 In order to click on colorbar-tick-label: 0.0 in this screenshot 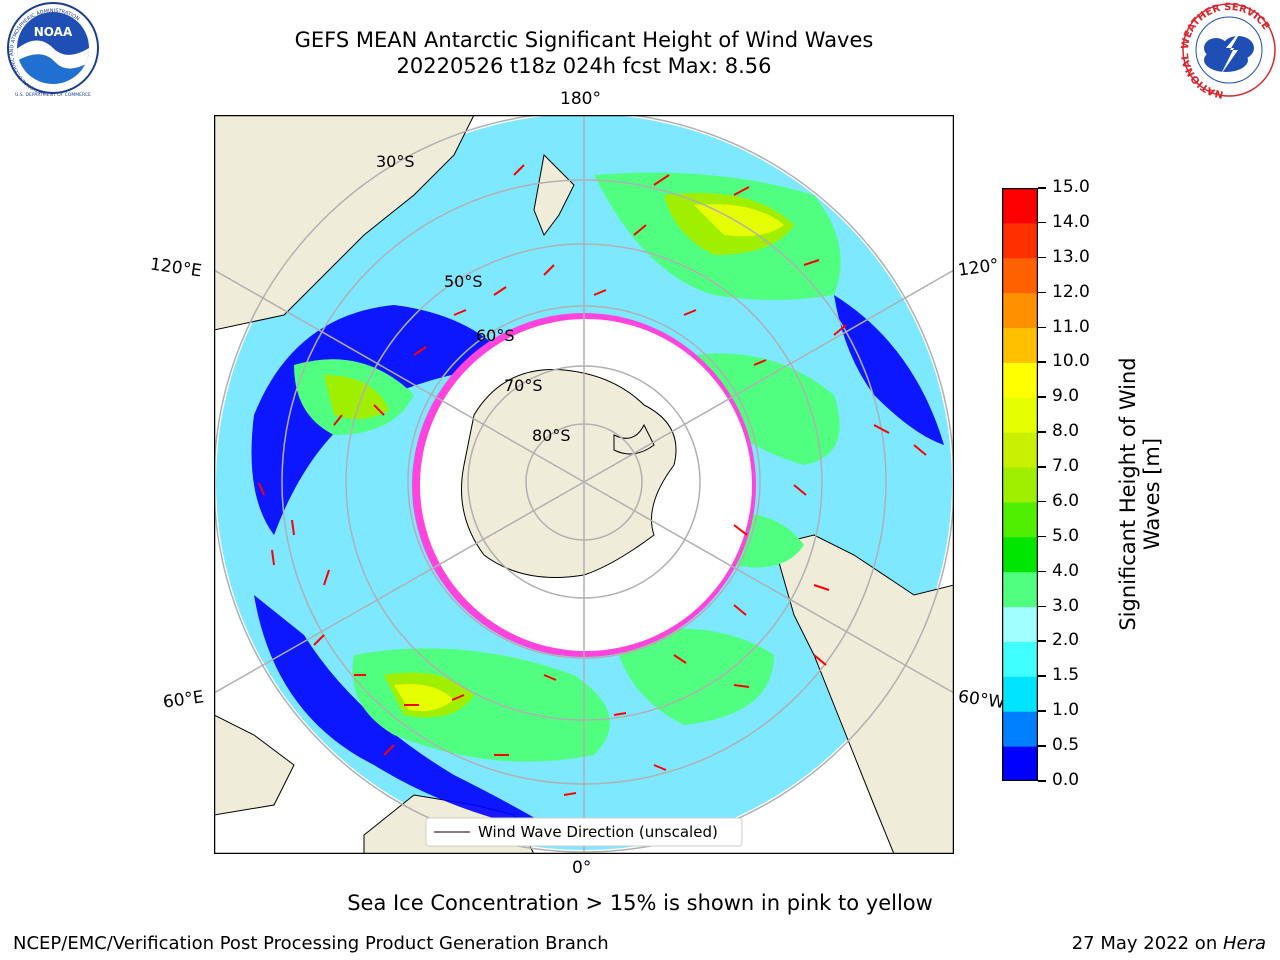, I will do `click(1066, 780)`.